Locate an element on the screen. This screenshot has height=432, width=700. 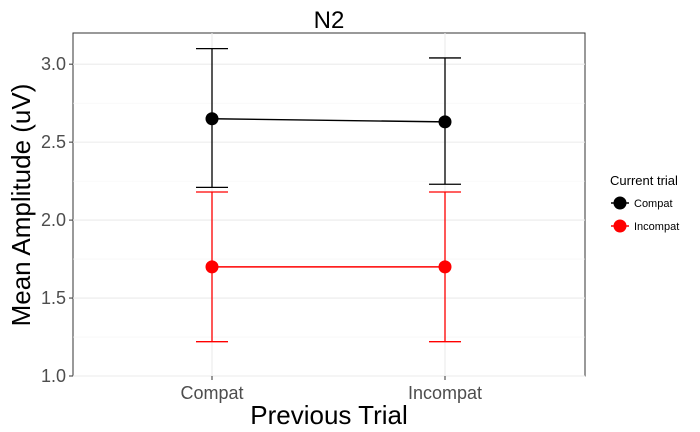
x-axis-ticks: Compat Incompat is located at coordinates (331, 389).